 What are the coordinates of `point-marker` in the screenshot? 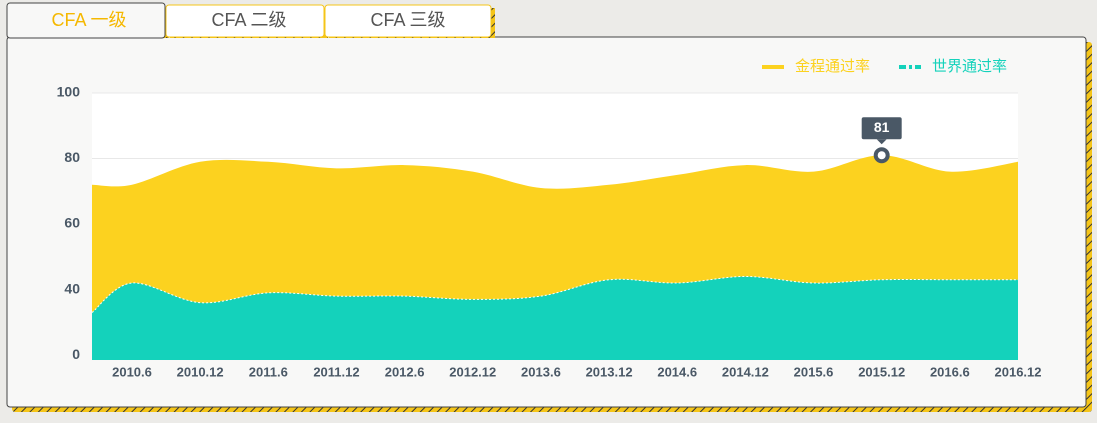 It's located at (881, 155).